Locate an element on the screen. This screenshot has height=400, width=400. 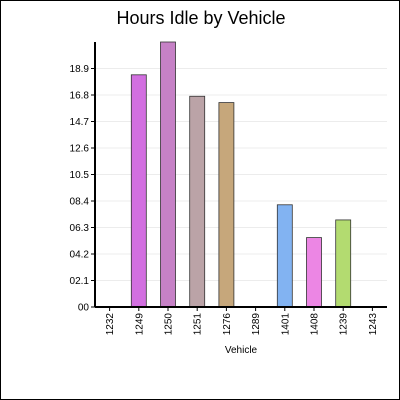
y-tick-label: 12.6 is located at coordinates (80, 149).